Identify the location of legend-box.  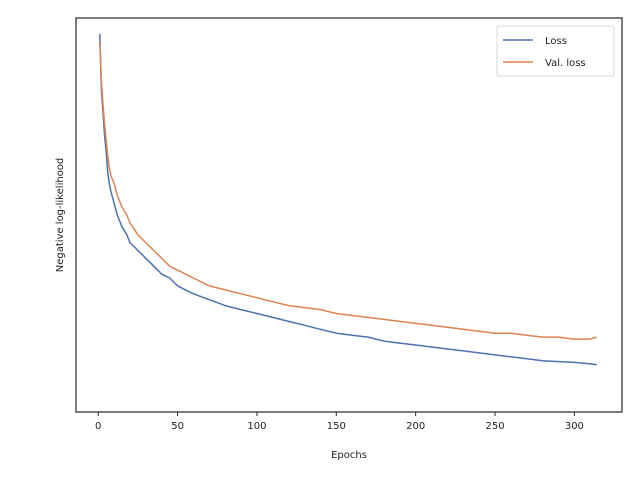
(555, 51).